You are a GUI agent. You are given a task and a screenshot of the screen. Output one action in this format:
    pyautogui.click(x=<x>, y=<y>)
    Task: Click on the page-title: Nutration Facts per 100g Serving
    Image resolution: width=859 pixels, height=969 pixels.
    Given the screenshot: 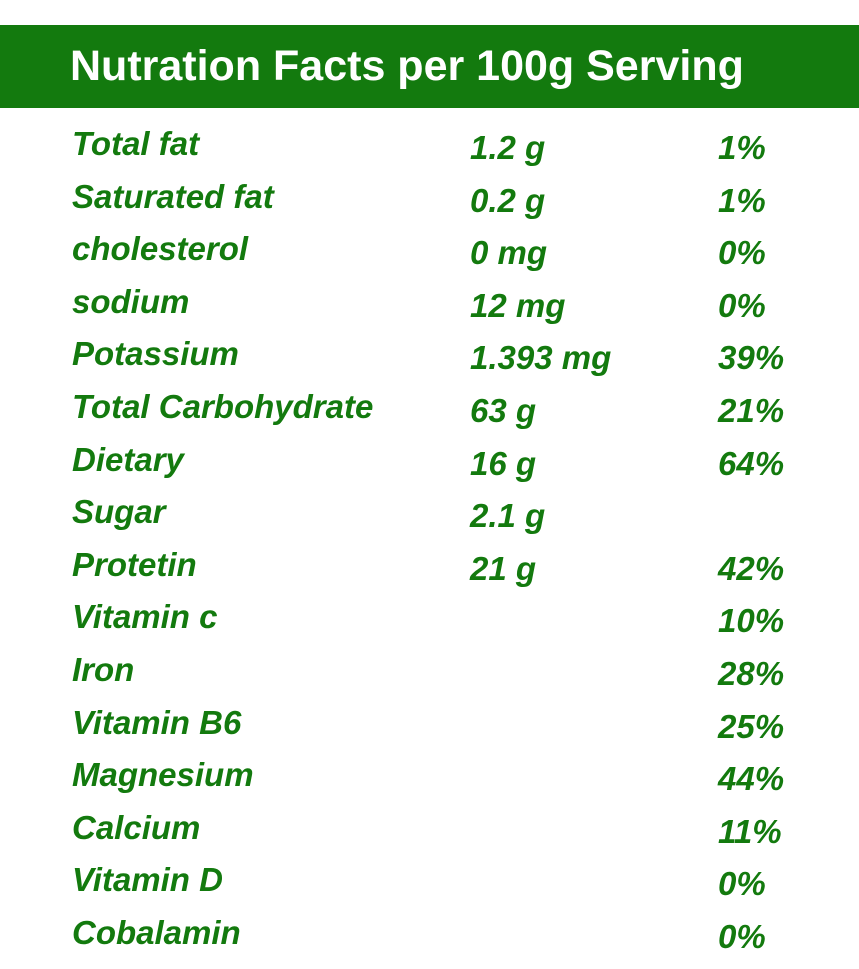 What is the action you would take?
    pyautogui.click(x=407, y=66)
    